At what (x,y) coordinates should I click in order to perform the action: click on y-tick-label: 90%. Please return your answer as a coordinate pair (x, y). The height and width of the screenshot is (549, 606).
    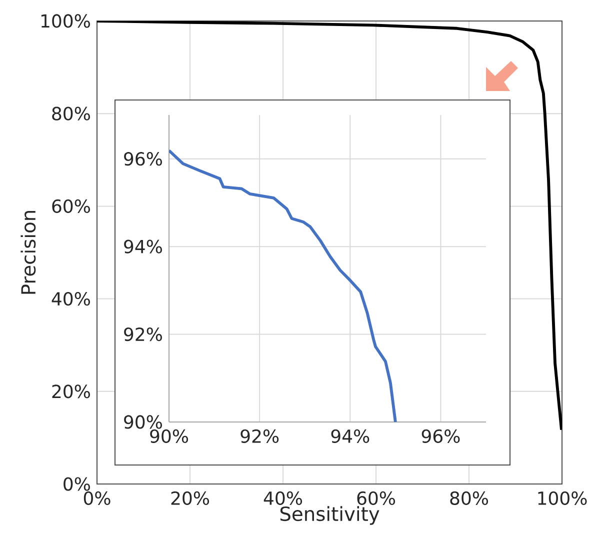
    Looking at the image, I should click on (143, 422).